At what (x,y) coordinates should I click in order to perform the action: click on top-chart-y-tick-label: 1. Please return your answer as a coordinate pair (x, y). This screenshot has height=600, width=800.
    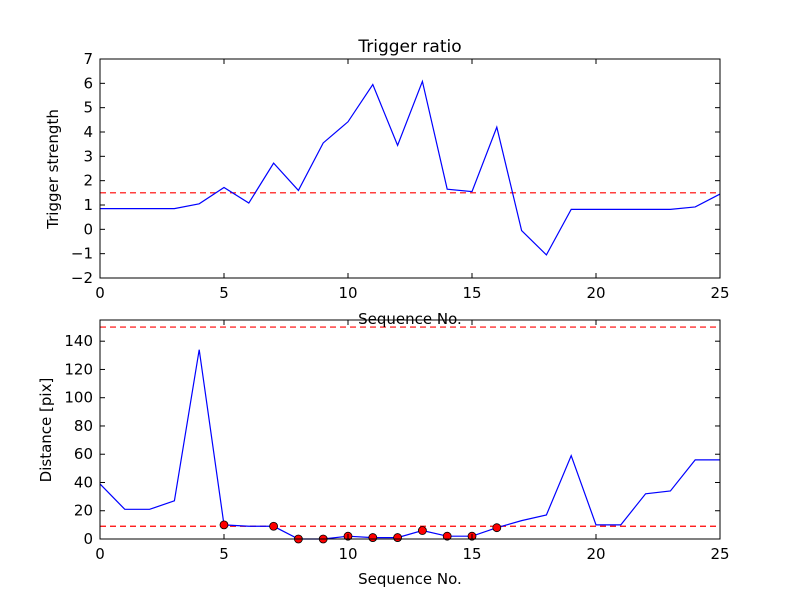
    Looking at the image, I should click on (88, 205).